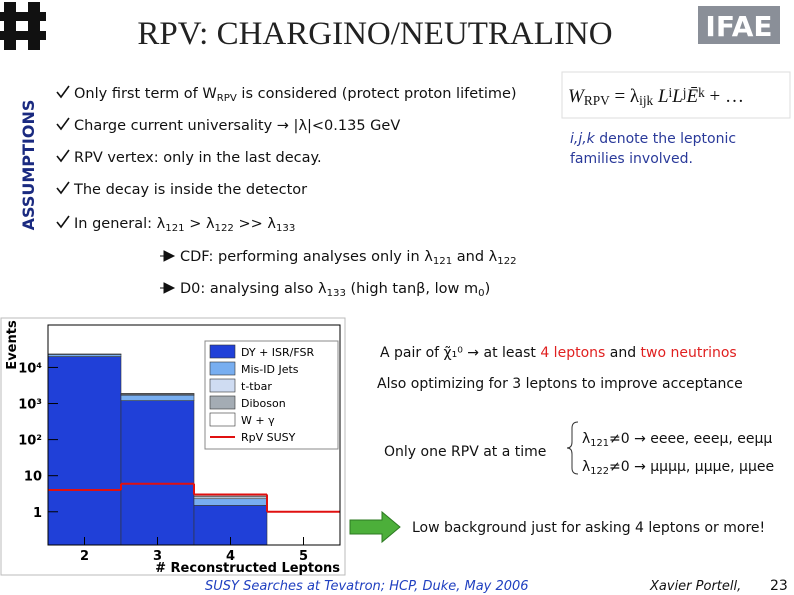  What do you see at coordinates (263, 403) in the screenshot?
I see `legend-label: Diboson` at bounding box center [263, 403].